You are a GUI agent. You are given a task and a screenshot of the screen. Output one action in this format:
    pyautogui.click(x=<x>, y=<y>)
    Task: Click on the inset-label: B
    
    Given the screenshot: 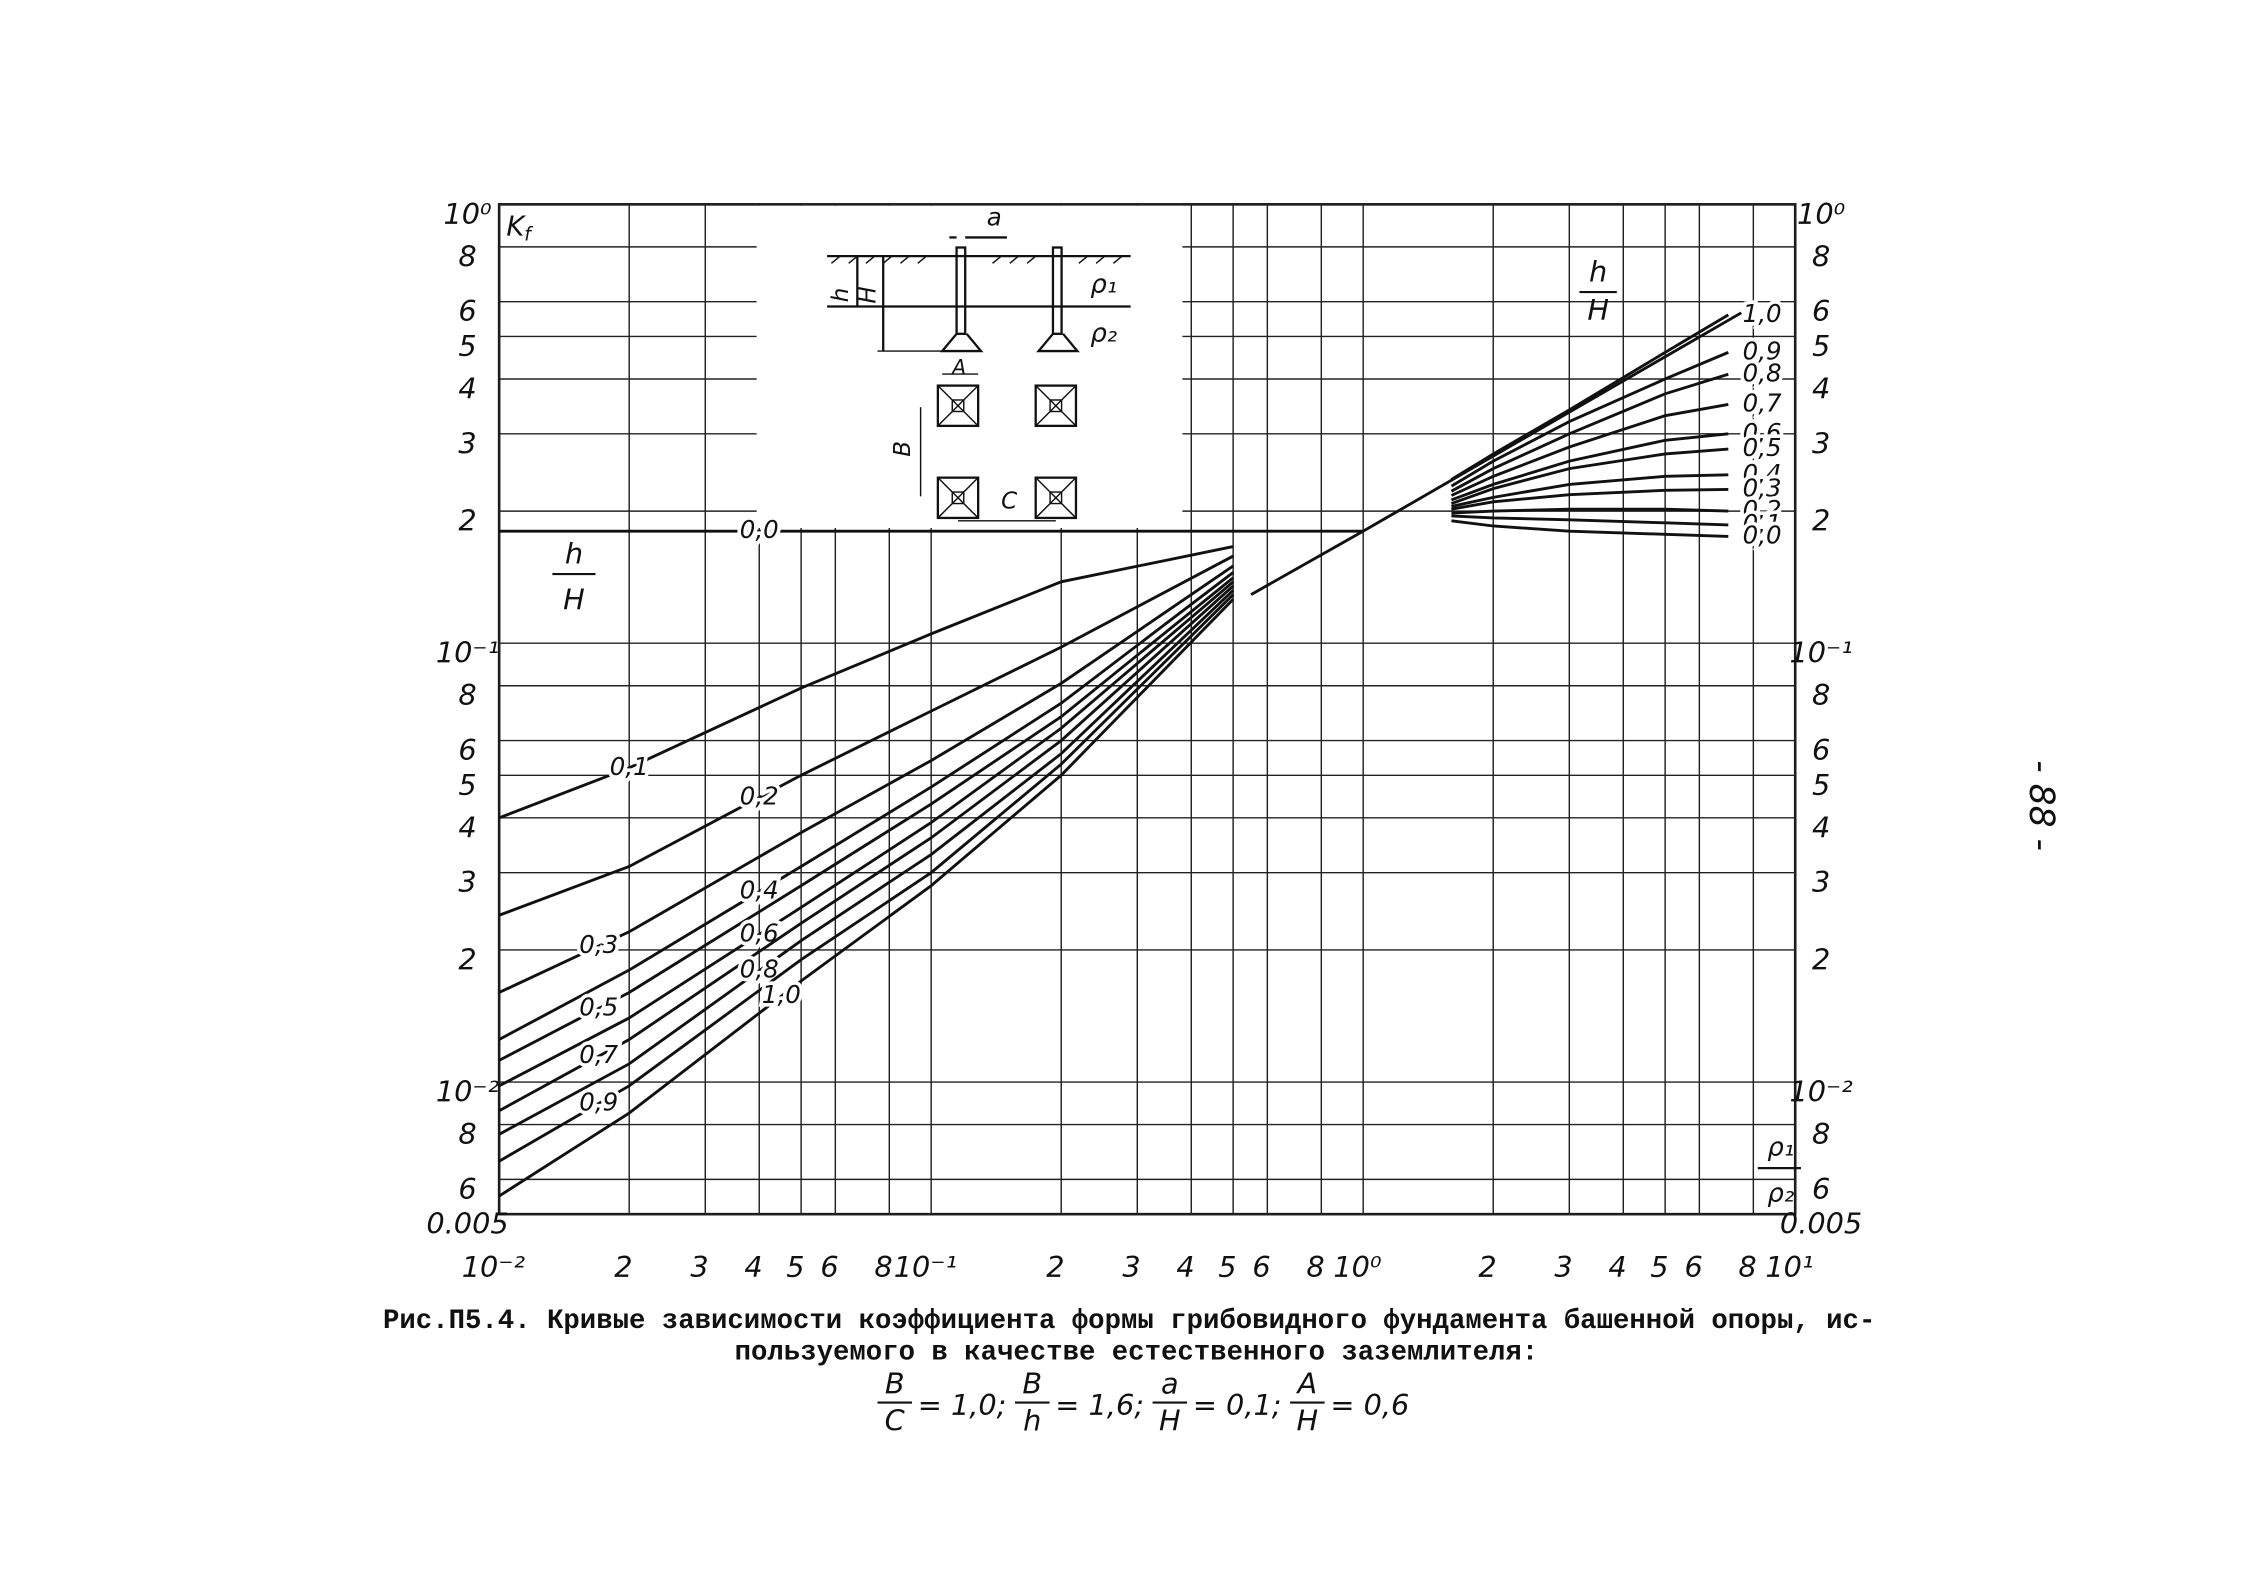 What is the action you would take?
    pyautogui.click(x=903, y=449)
    